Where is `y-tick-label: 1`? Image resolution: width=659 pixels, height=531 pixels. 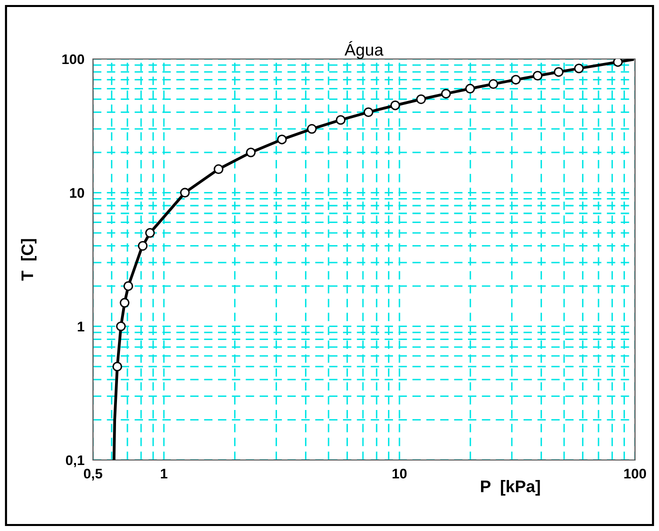
y-tick-label: 1 is located at coordinates (81, 327).